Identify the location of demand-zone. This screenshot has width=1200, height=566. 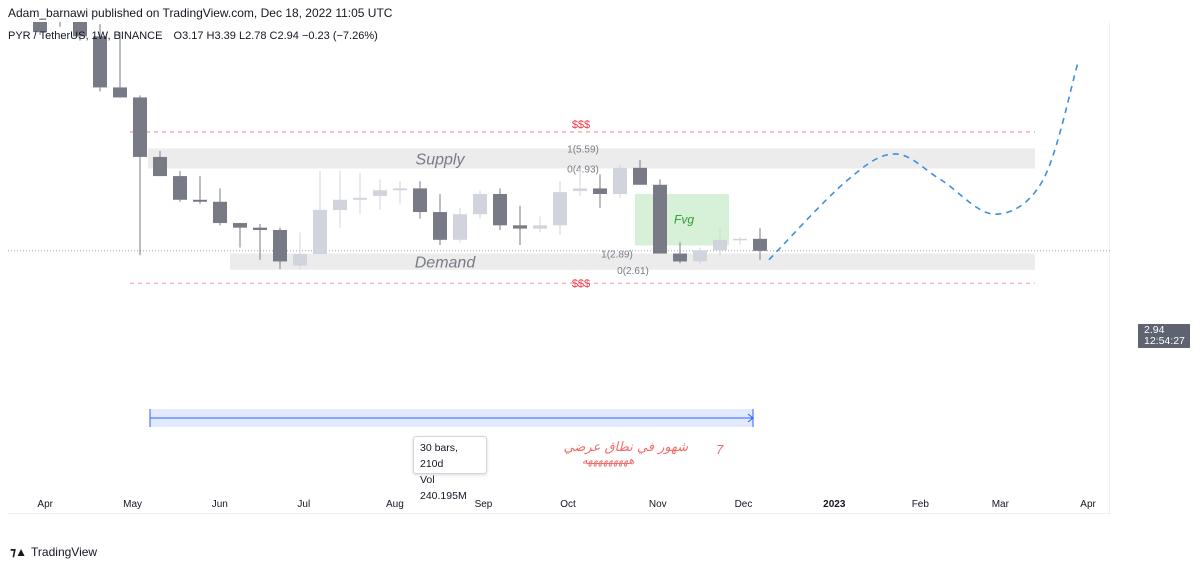
(632, 261).